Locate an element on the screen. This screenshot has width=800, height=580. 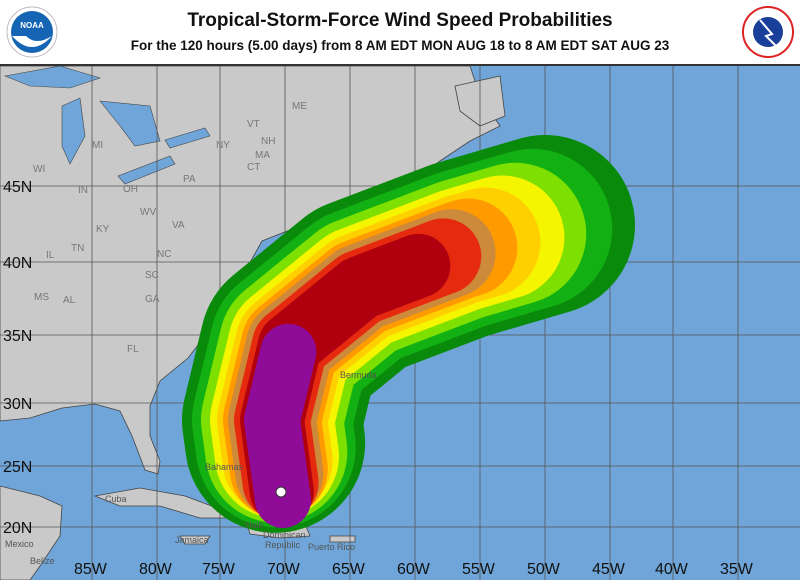
place-label: Bahamas is located at coordinates (224, 467).